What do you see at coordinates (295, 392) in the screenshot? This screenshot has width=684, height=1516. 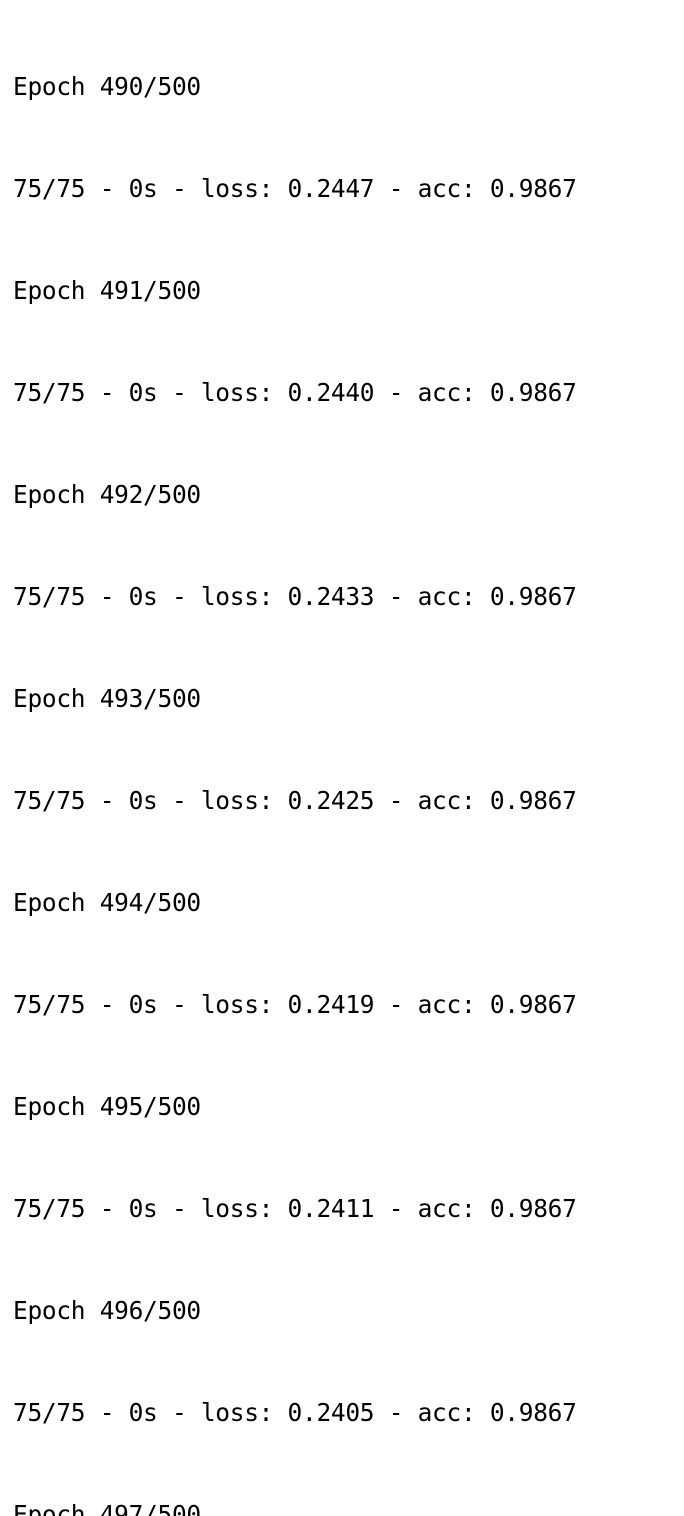 I see `epoch-progress-line: 75/75 - 0s - loss: 0.2440 - acc: 0.9867` at bounding box center [295, 392].